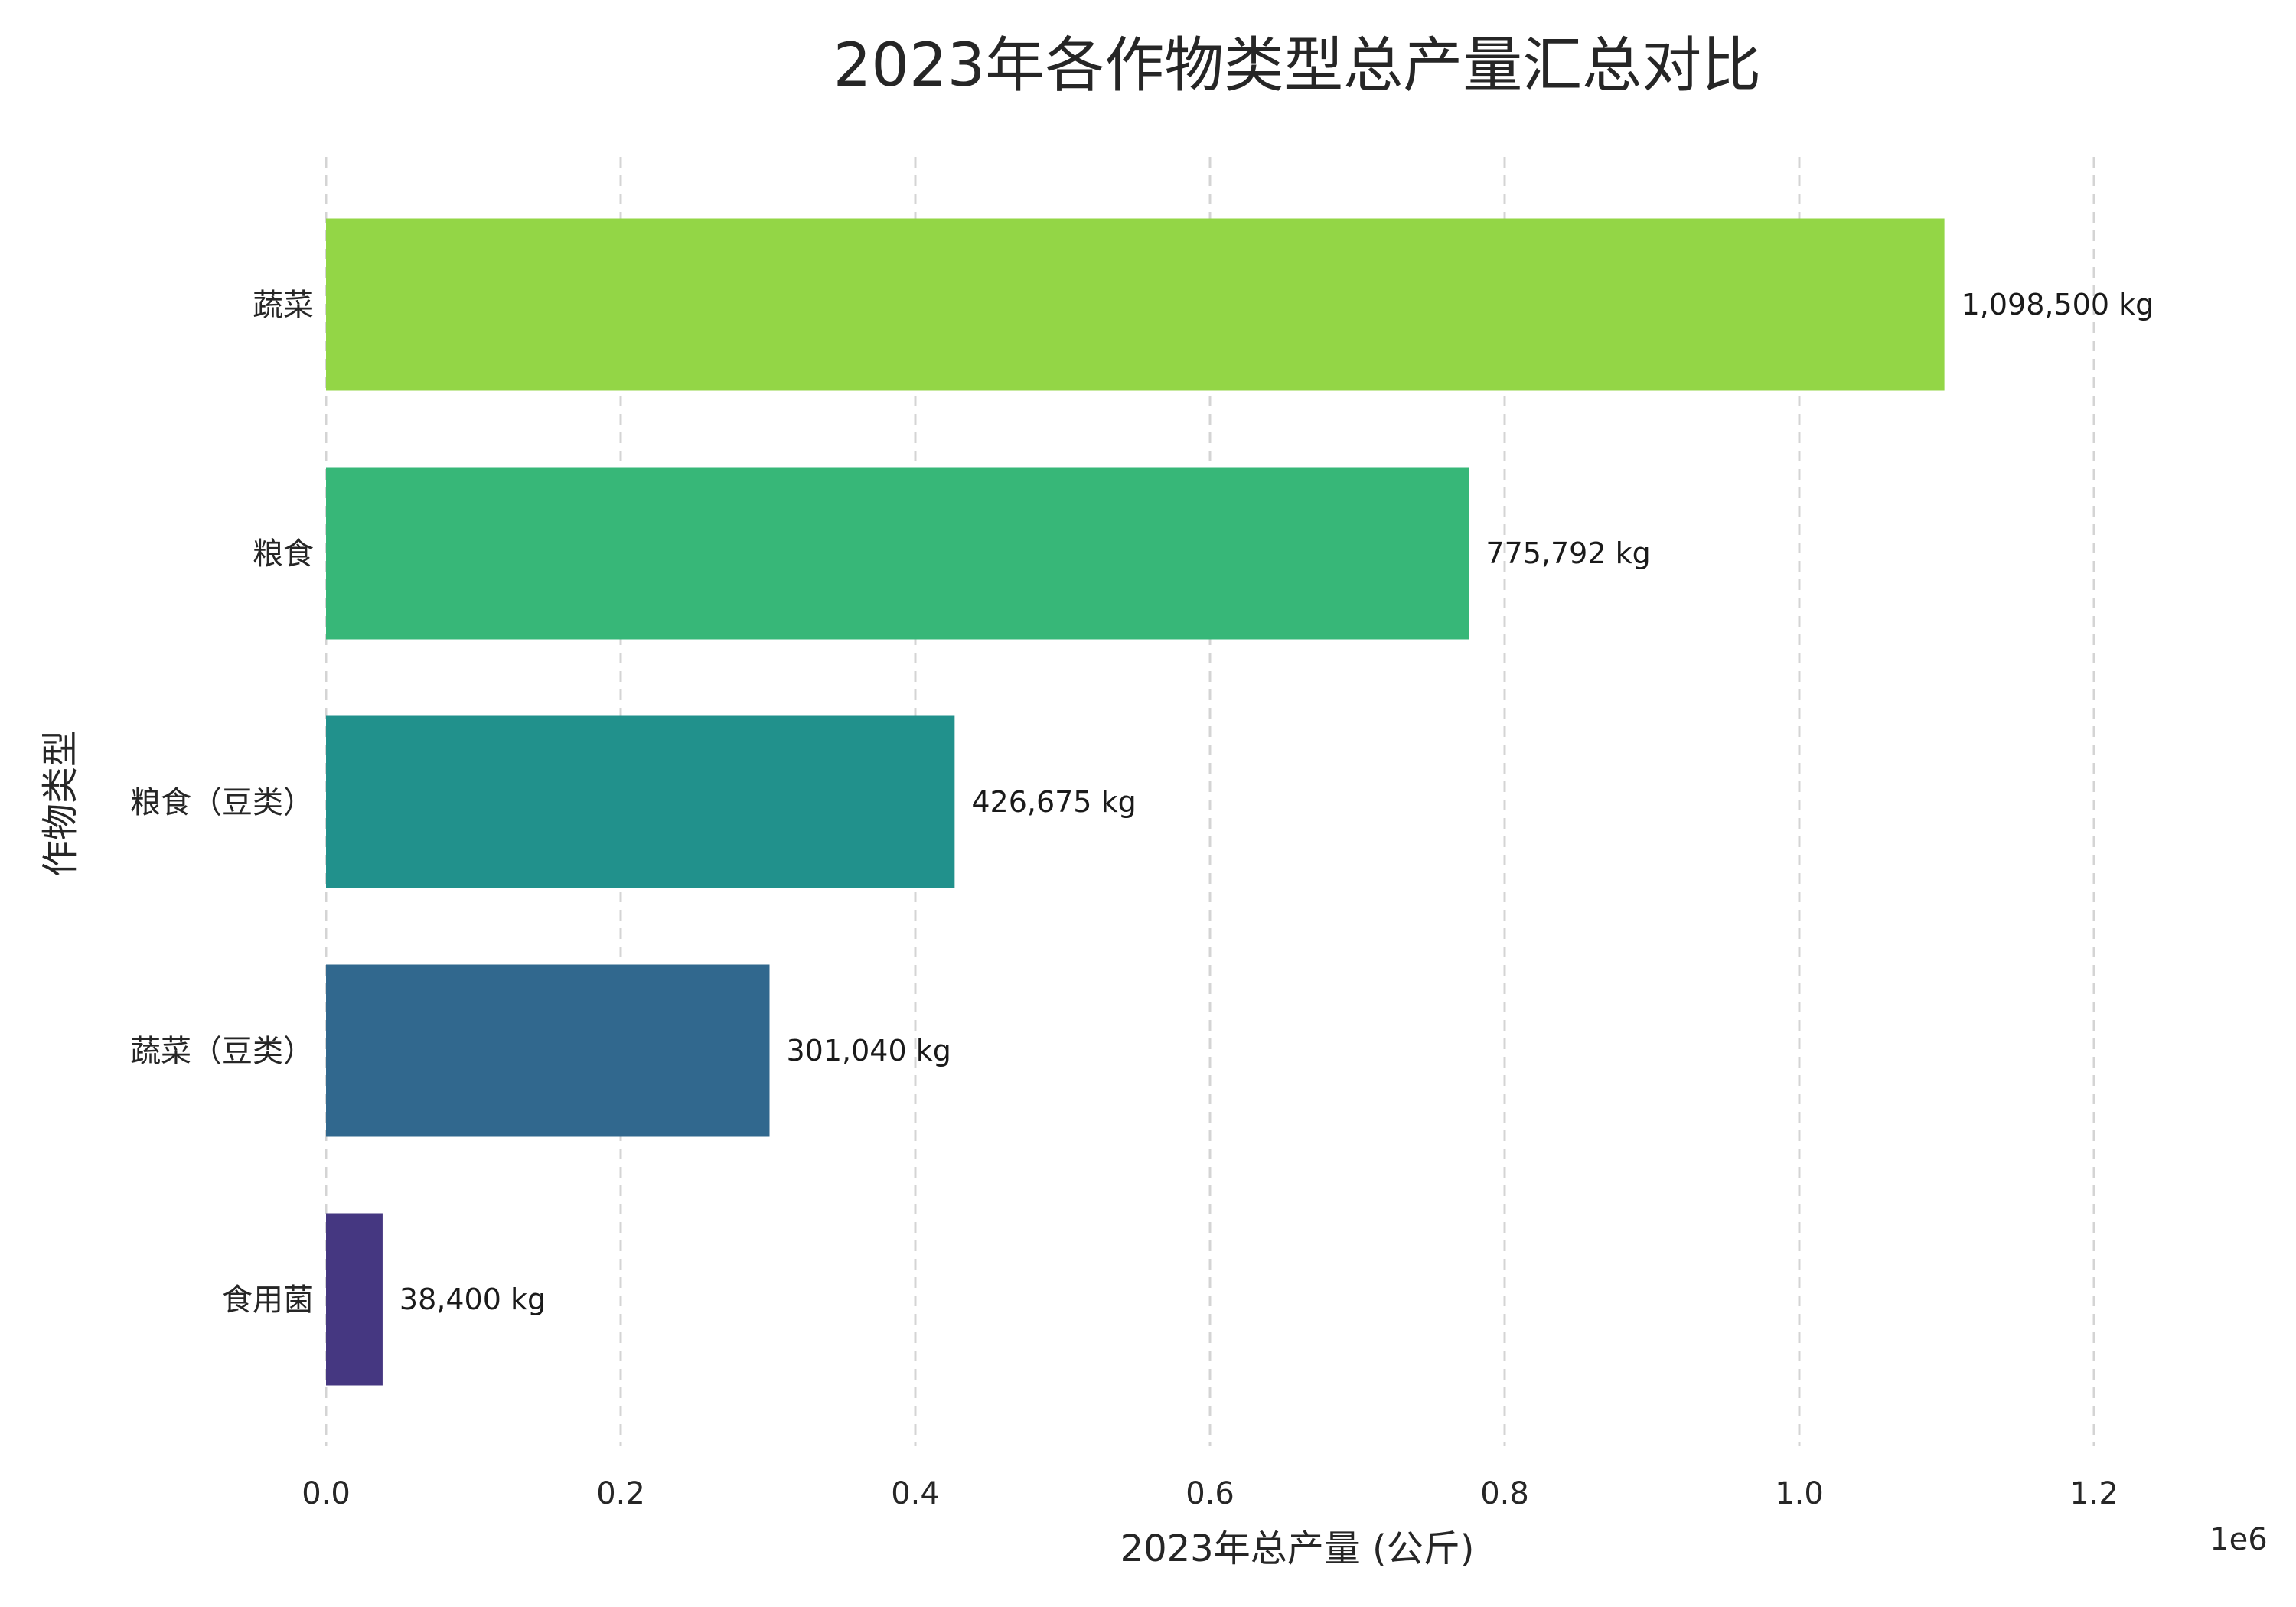 This screenshot has height=1607, width=2296. Describe the element at coordinates (1568, 553) in the screenshot. I see `bar-data-label: 775,792 kg` at that location.